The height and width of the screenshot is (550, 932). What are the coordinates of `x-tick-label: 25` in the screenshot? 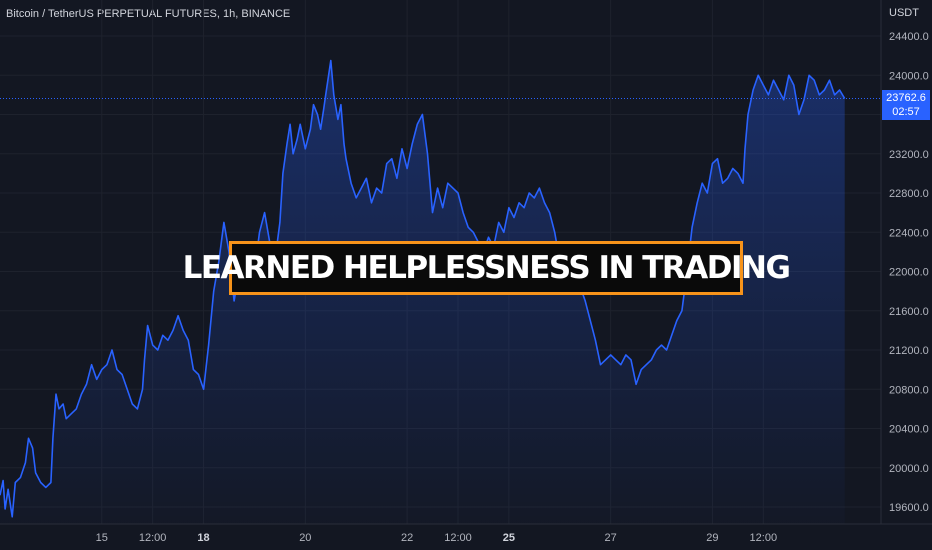 It's located at (509, 538).